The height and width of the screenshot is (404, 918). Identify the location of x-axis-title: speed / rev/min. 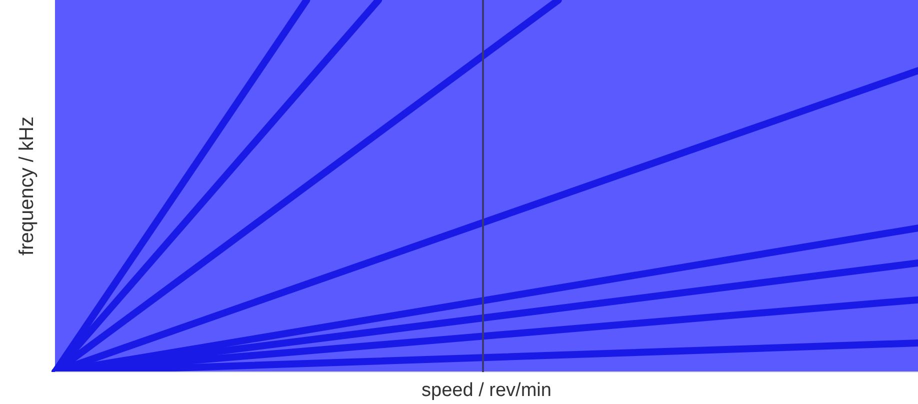
(487, 390).